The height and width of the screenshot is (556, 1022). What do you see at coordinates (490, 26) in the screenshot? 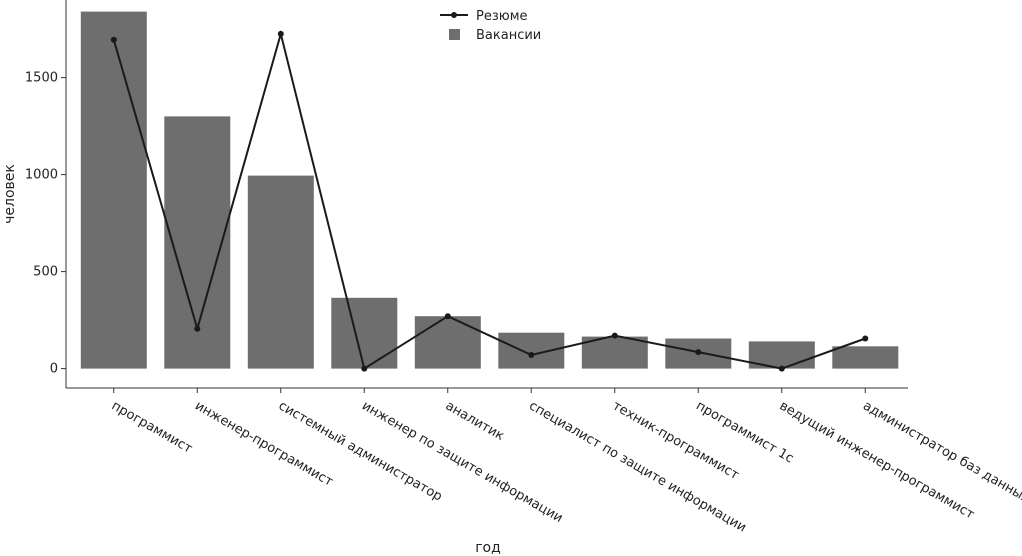
I see `legend: Резюме Вакансии` at bounding box center [490, 26].